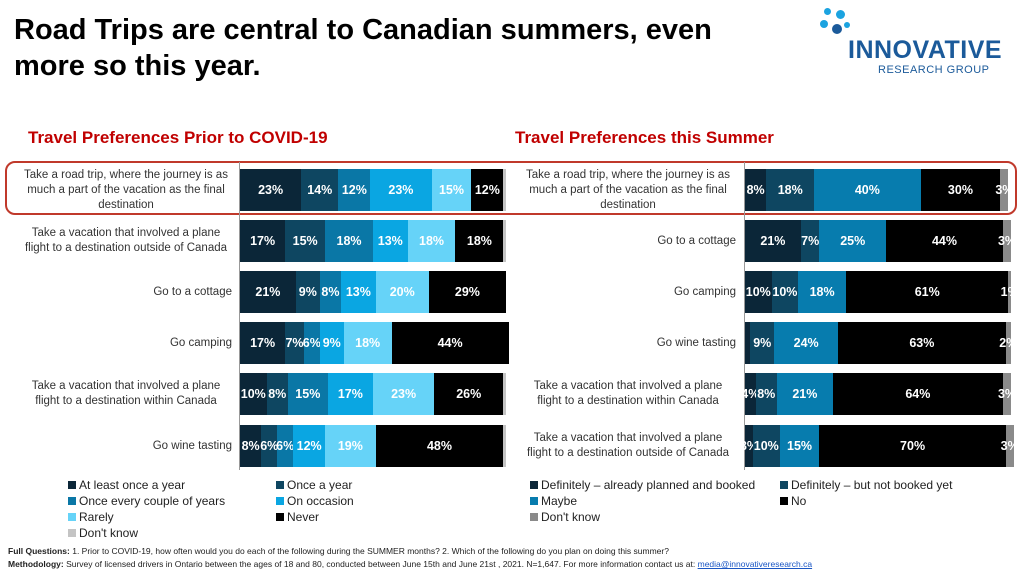  Describe the element at coordinates (192, 445) in the screenshot. I see `category-text: Go wine tasting` at that location.